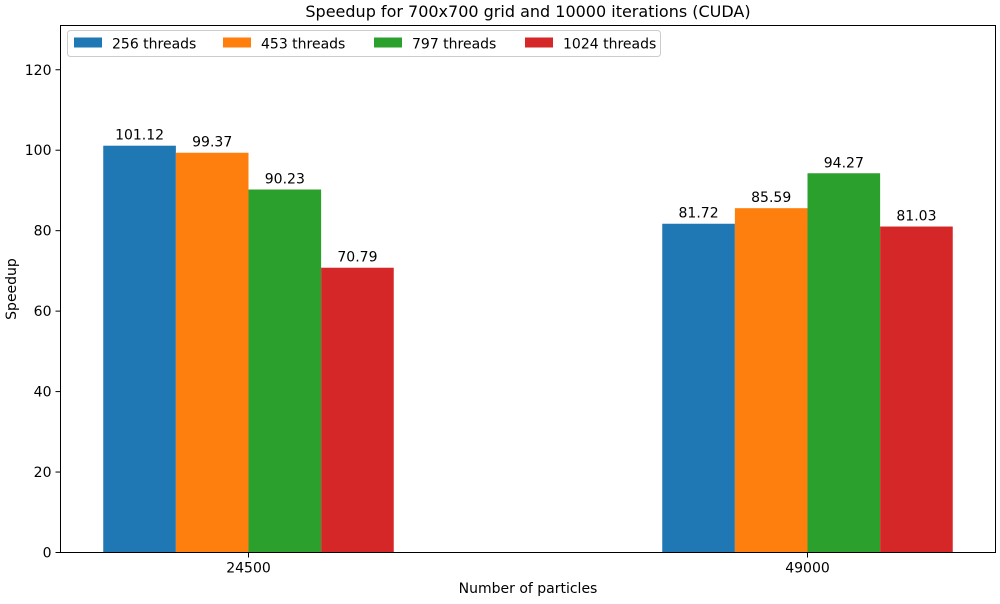  I want to click on data-label: 81.72, so click(699, 214).